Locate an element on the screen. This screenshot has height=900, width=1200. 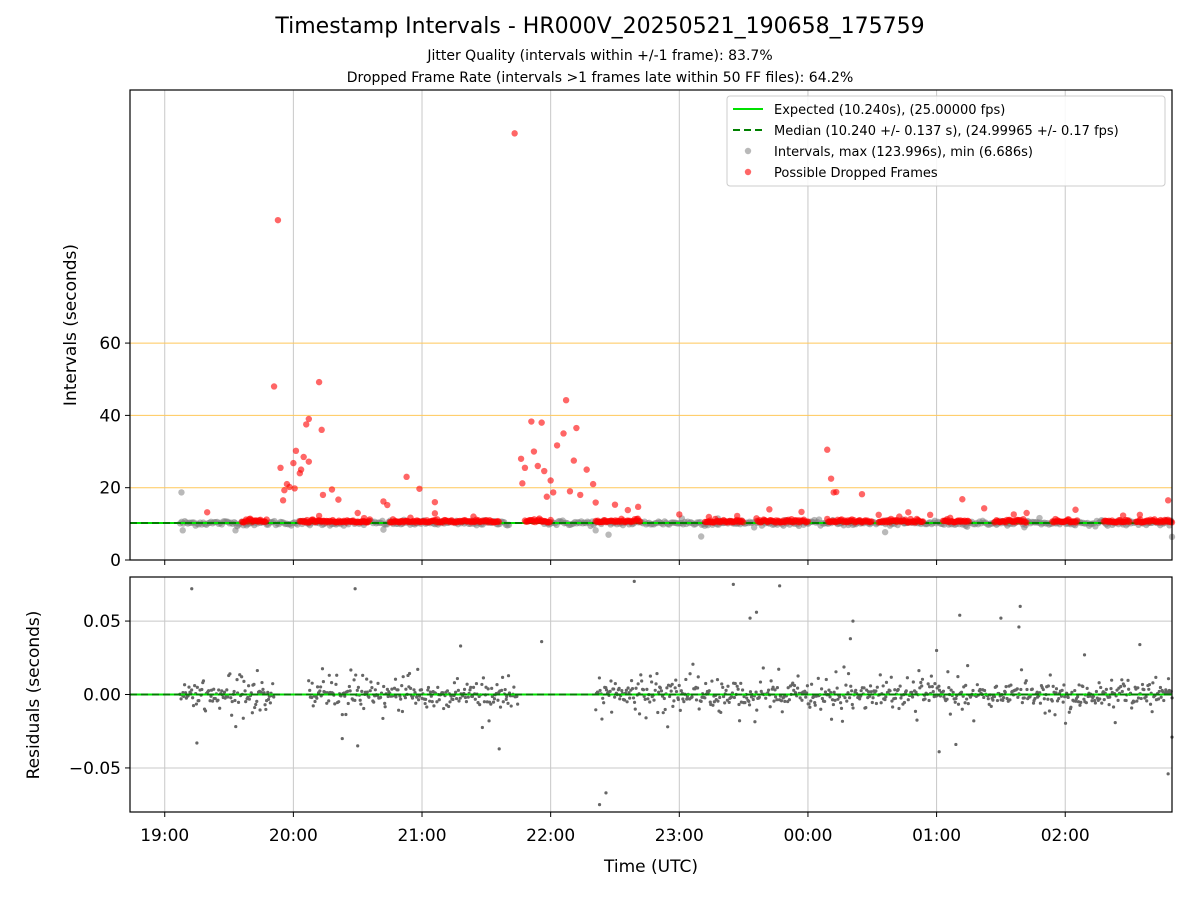
x-tick-label: 01:00 is located at coordinates (936, 836).